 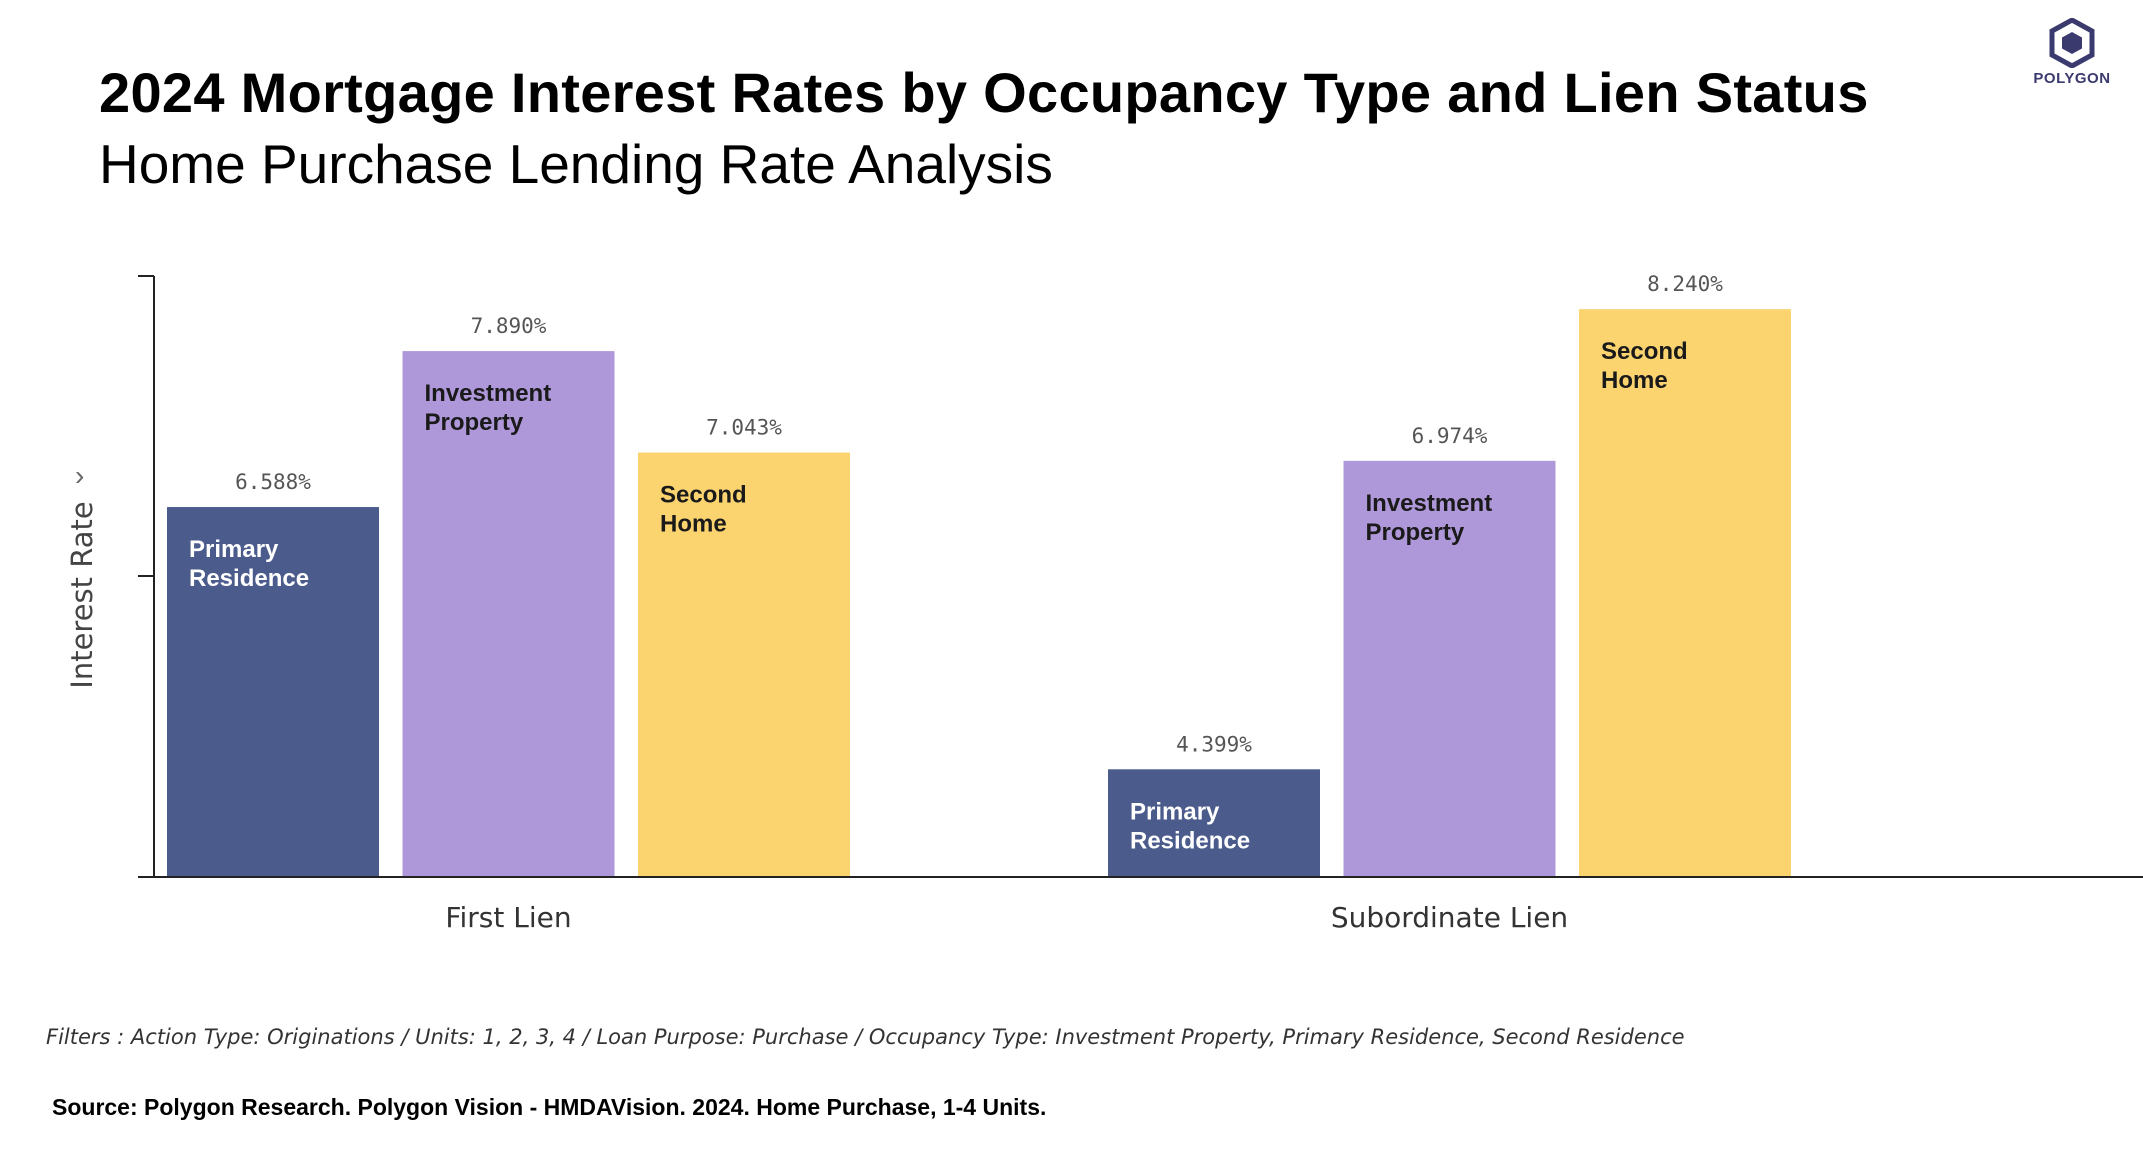 I want to click on logo-text: POLYGON, so click(x=2072, y=78).